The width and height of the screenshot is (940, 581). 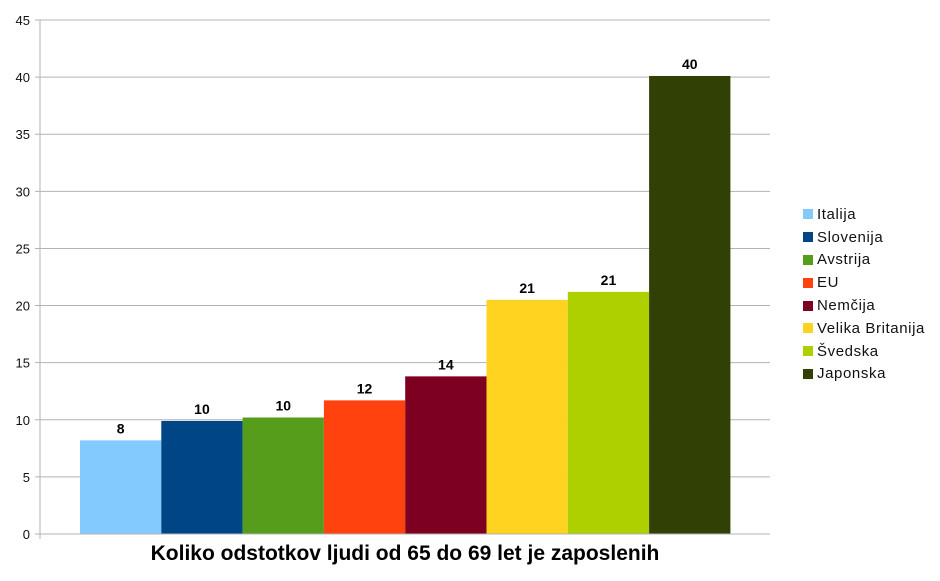 What do you see at coordinates (864, 214) in the screenshot?
I see `legend-item: Italija` at bounding box center [864, 214].